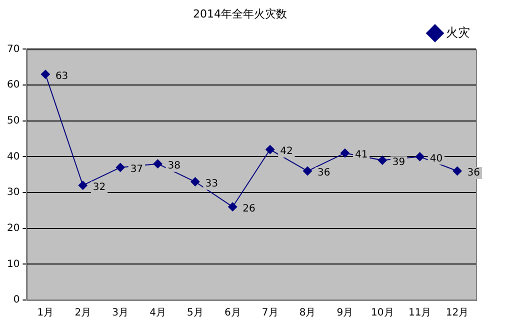  I want to click on data-label: 33, so click(211, 184).